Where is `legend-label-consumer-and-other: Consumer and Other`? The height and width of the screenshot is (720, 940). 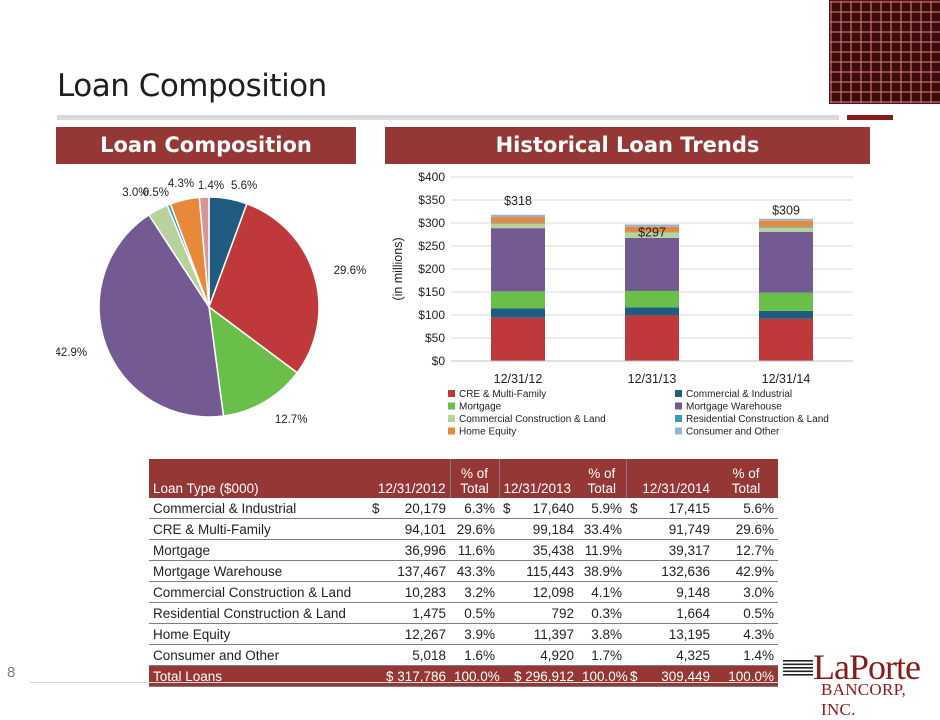
legend-label-consumer-and-other: Consumer and Other is located at coordinates (733, 432).